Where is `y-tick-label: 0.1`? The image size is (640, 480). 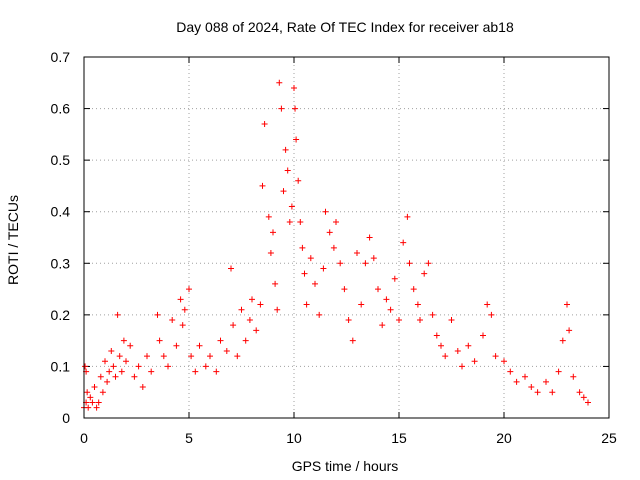 y-tick-label: 0.1 is located at coordinates (61, 366).